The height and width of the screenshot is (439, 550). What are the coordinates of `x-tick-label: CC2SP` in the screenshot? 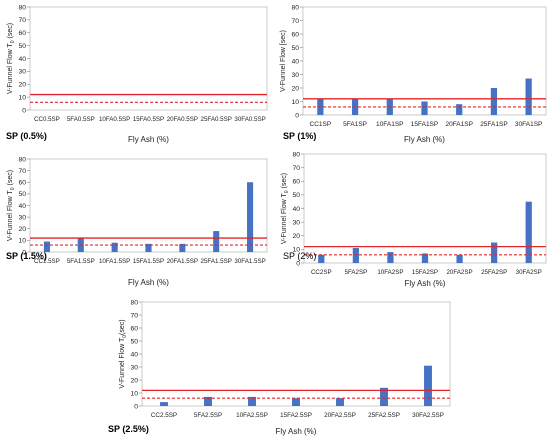 It's located at (321, 272).